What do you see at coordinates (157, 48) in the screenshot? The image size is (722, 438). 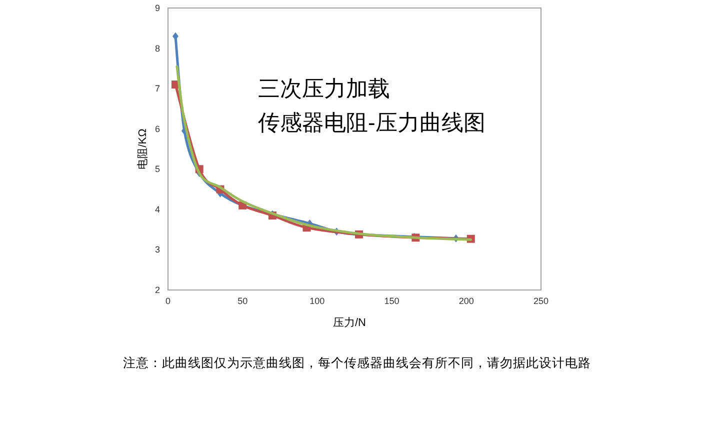 I see `y-tick-label: 8` at bounding box center [157, 48].